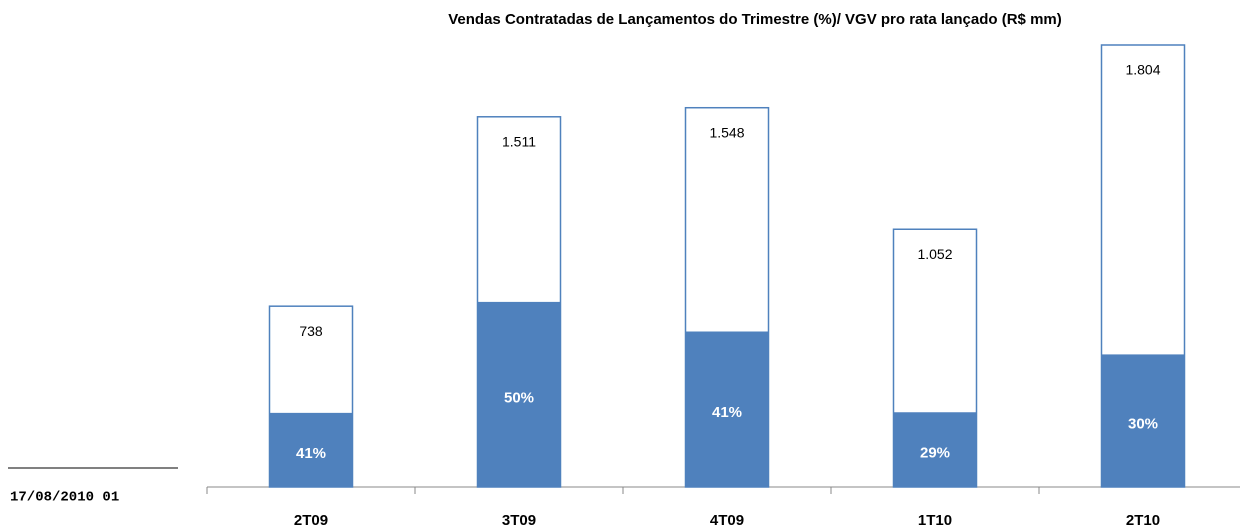 The image size is (1240, 531). I want to click on value-label: 1.511, so click(519, 141).